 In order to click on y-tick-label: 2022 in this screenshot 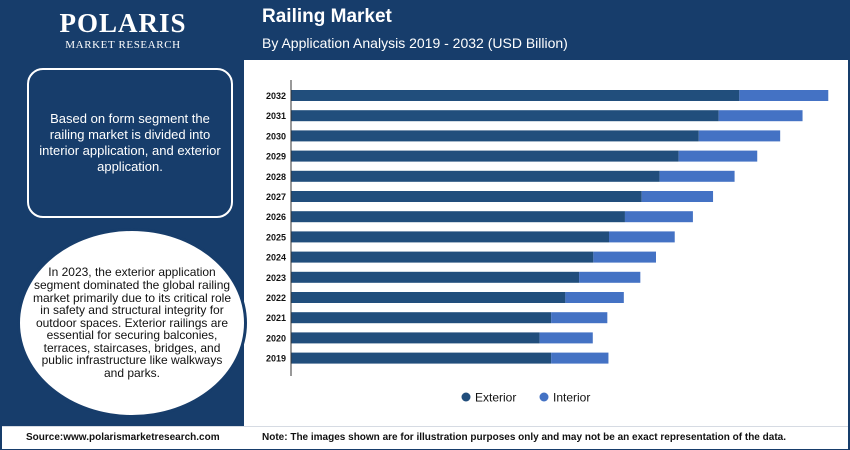, I will do `click(276, 298)`.